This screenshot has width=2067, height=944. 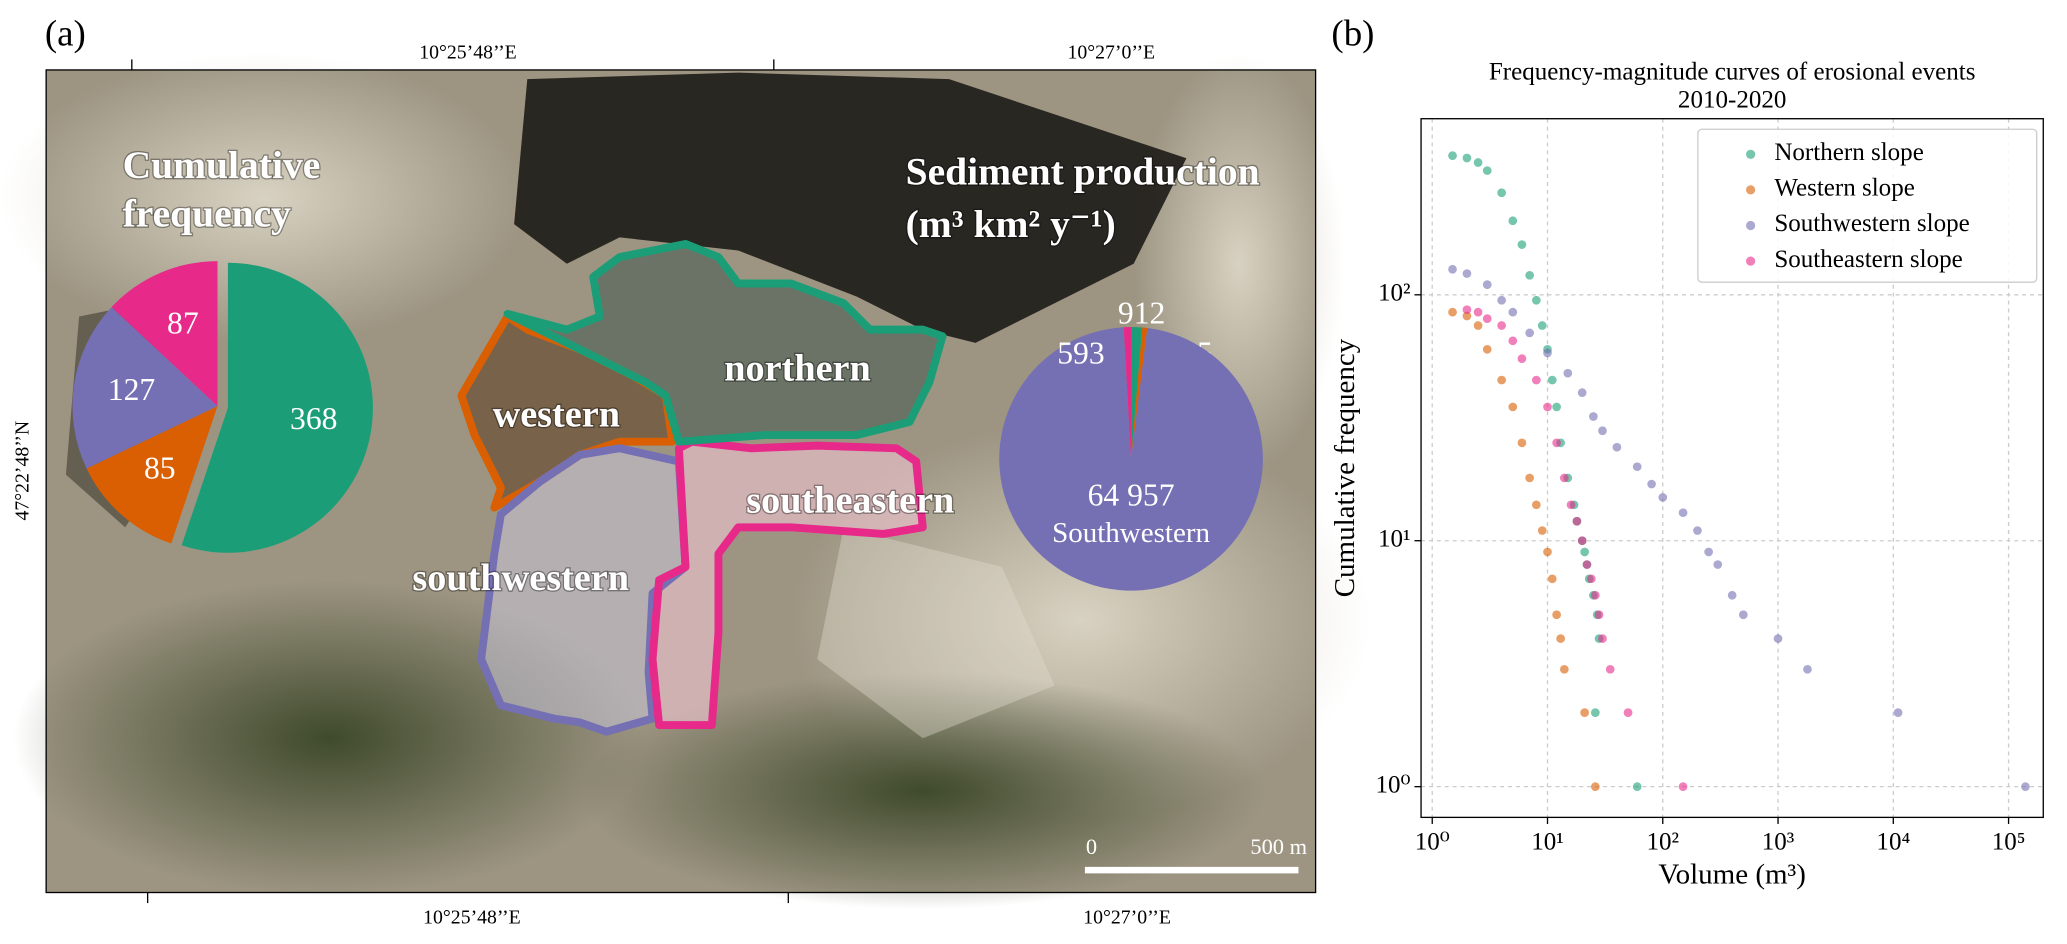 What do you see at coordinates (556, 415) in the screenshot?
I see `region-label: western` at bounding box center [556, 415].